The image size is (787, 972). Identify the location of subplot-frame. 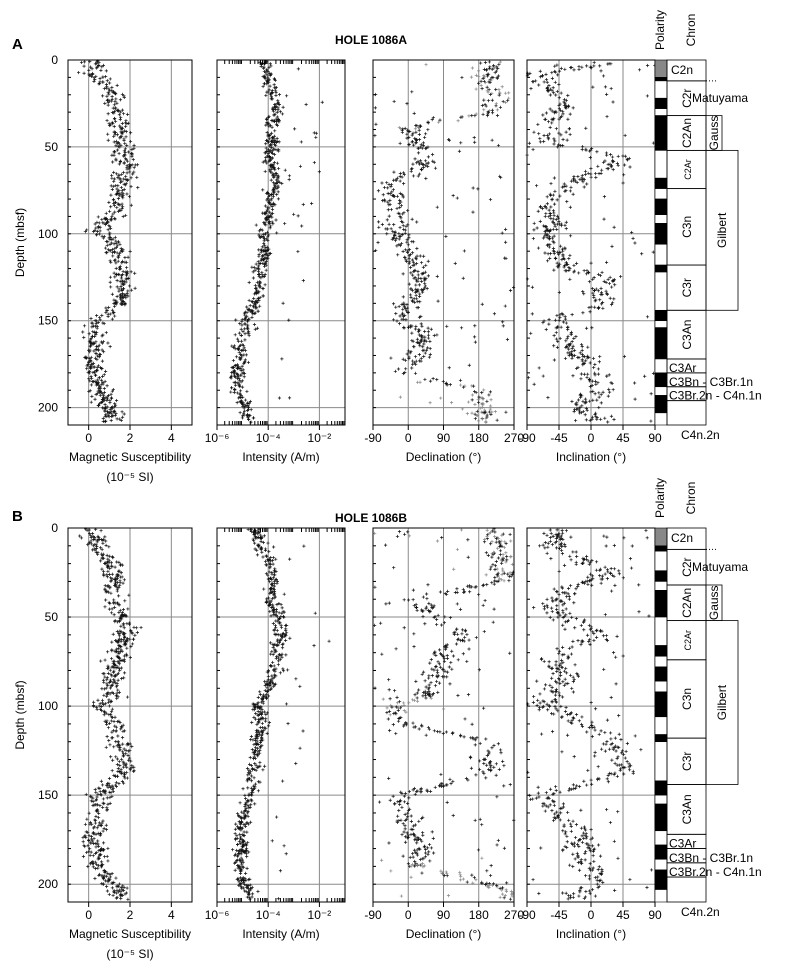
(281, 715).